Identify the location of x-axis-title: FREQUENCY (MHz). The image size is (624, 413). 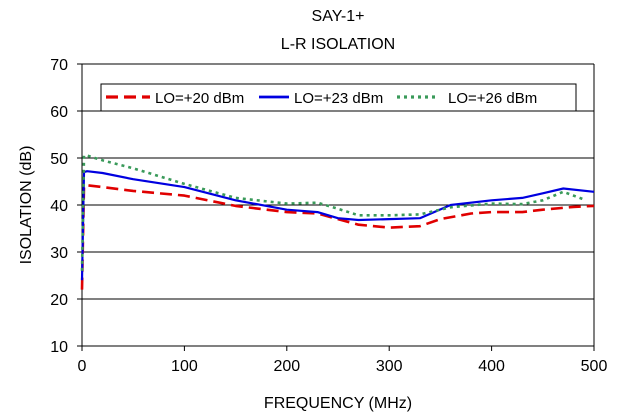
(338, 403).